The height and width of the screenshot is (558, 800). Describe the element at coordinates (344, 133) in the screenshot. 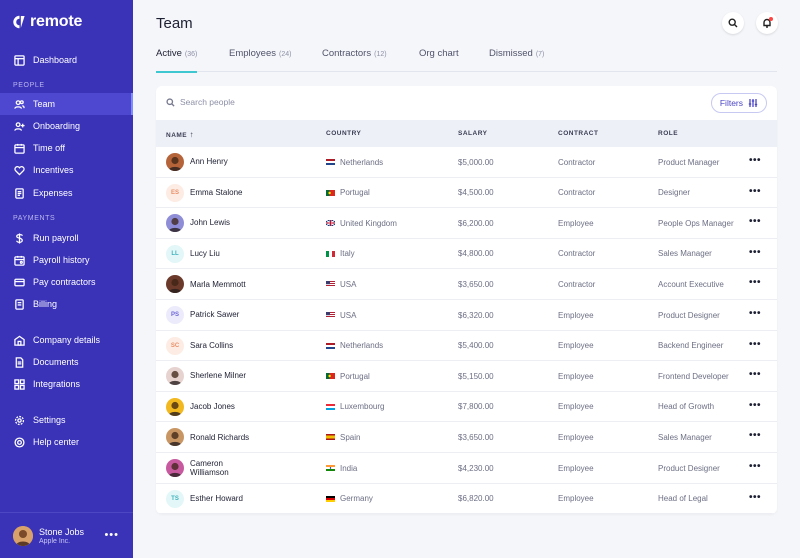

I see `column-country-header: COUNTRY` at that location.